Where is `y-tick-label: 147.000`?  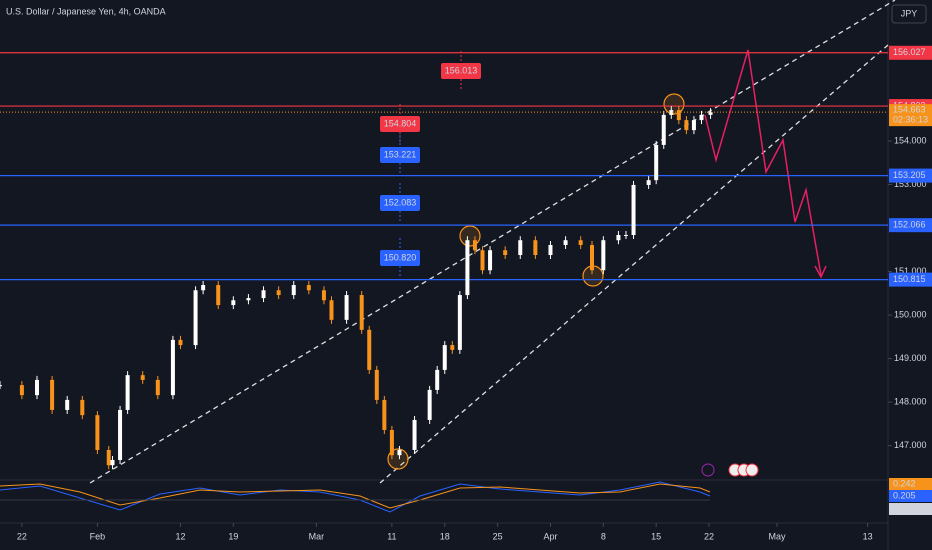 y-tick-label: 147.000 is located at coordinates (910, 445).